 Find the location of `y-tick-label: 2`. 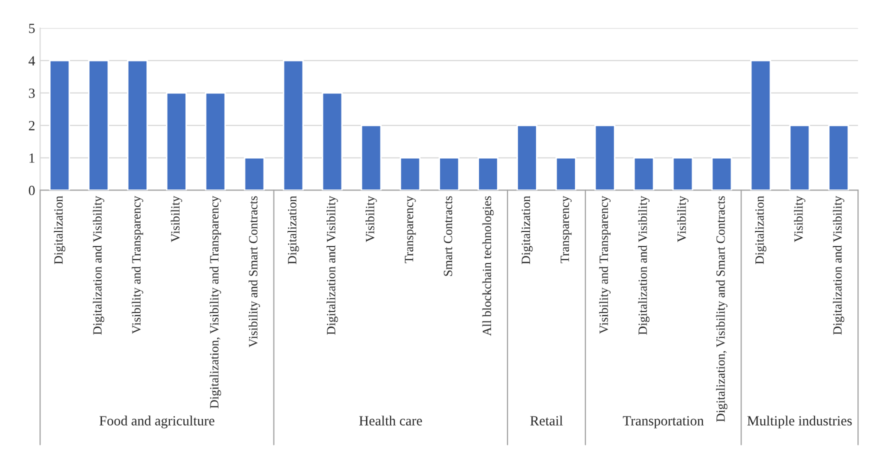

y-tick-label: 2 is located at coordinates (31, 125).